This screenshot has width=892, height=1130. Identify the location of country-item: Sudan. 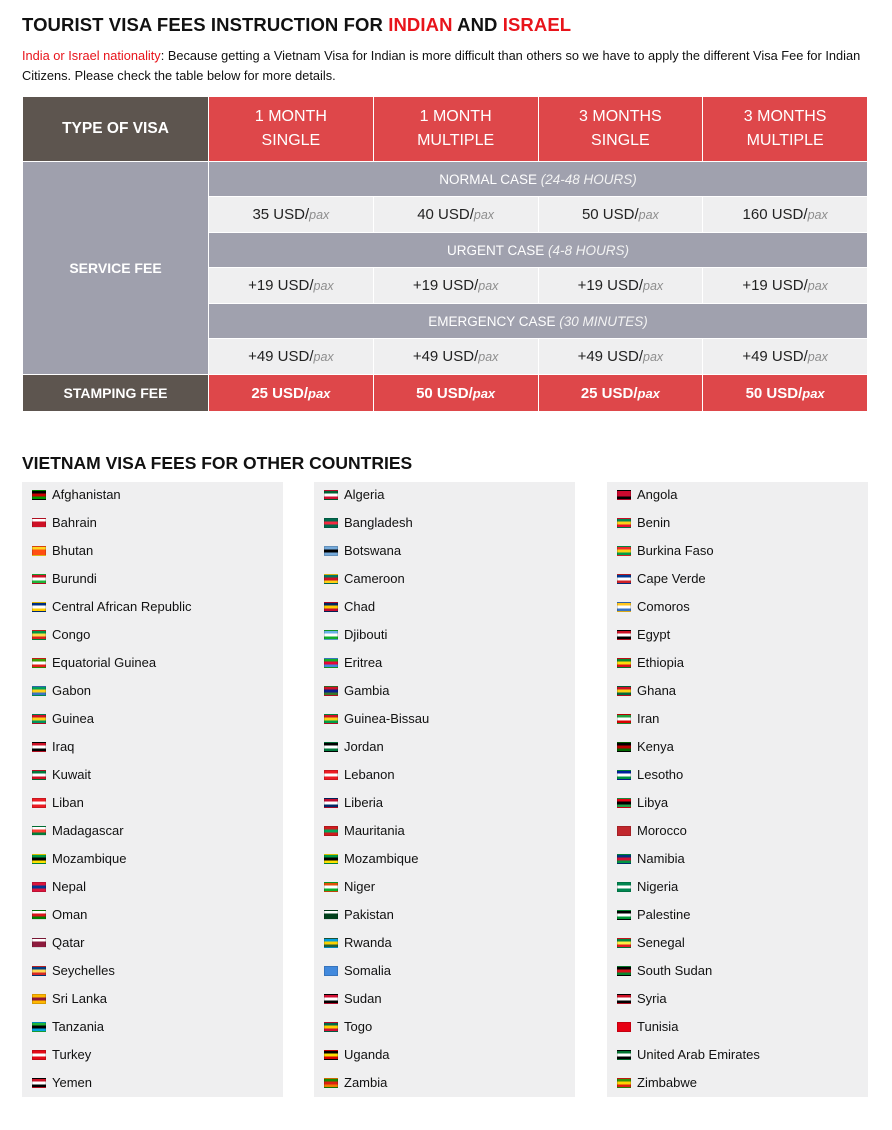
(449, 1004).